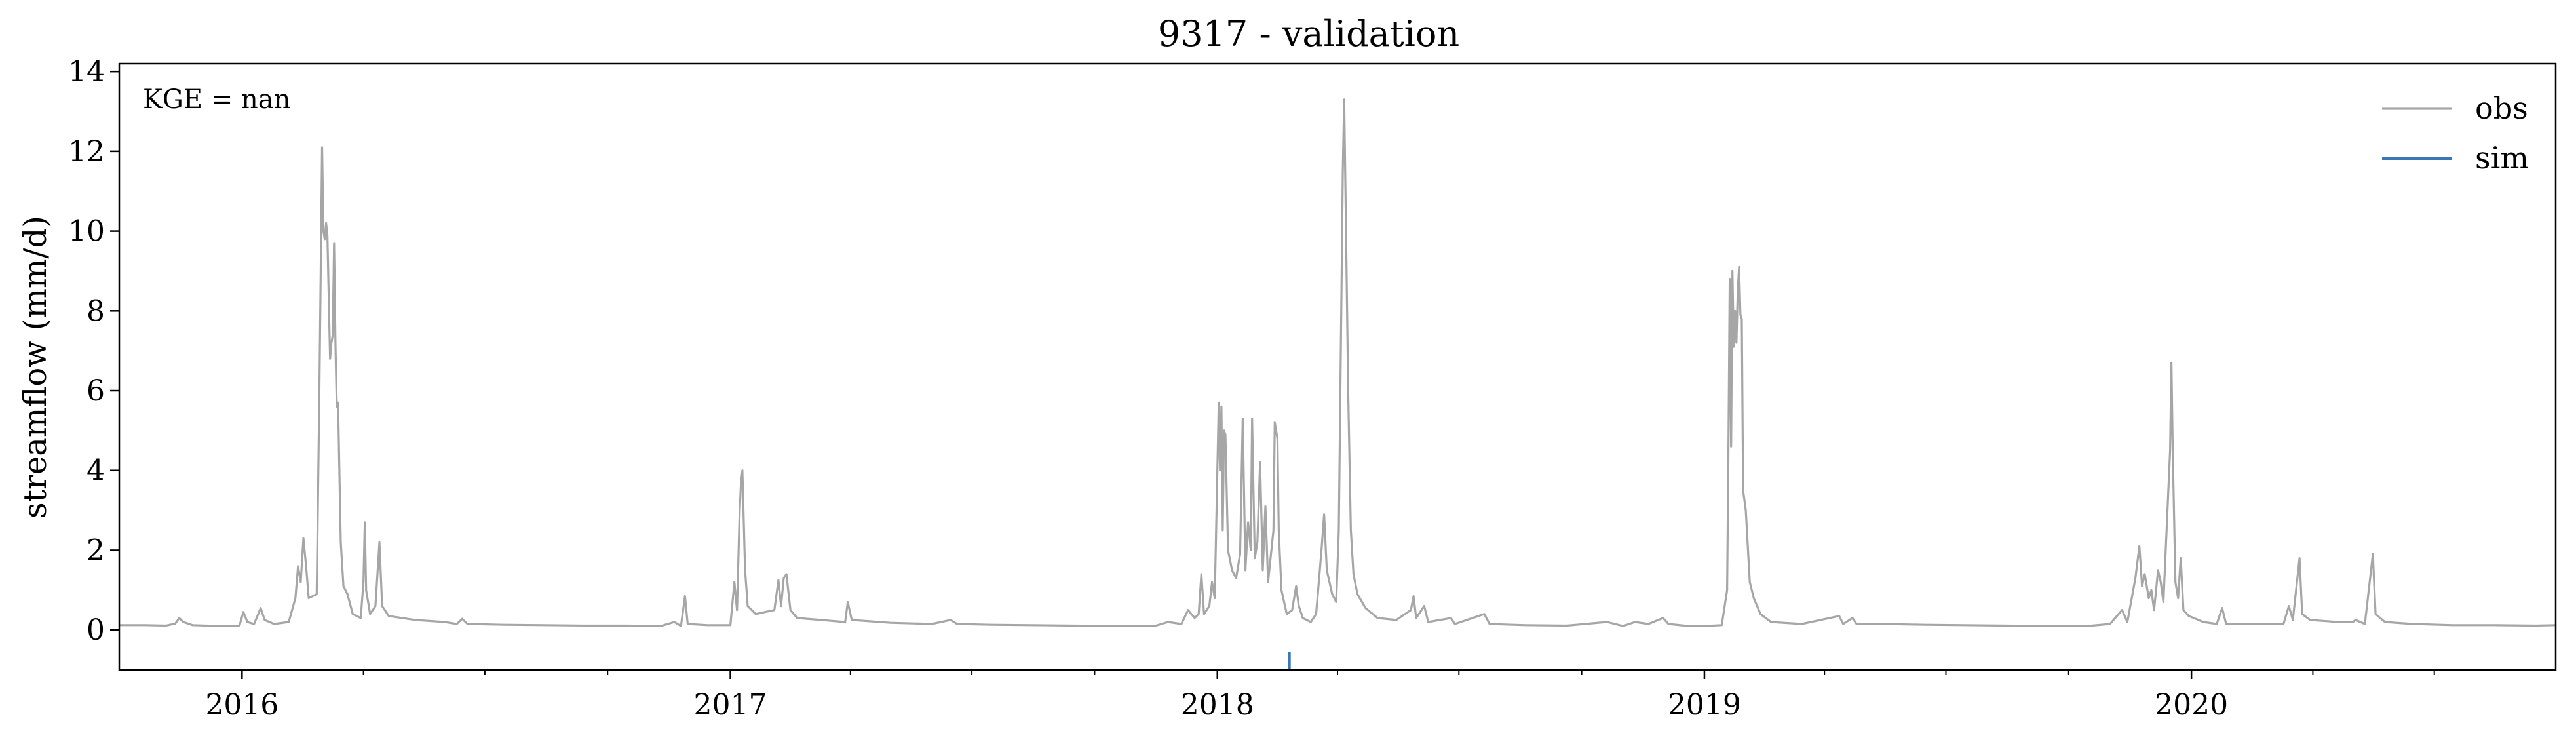  Describe the element at coordinates (1704, 705) in the screenshot. I see `x-tick-label: 2019` at that location.